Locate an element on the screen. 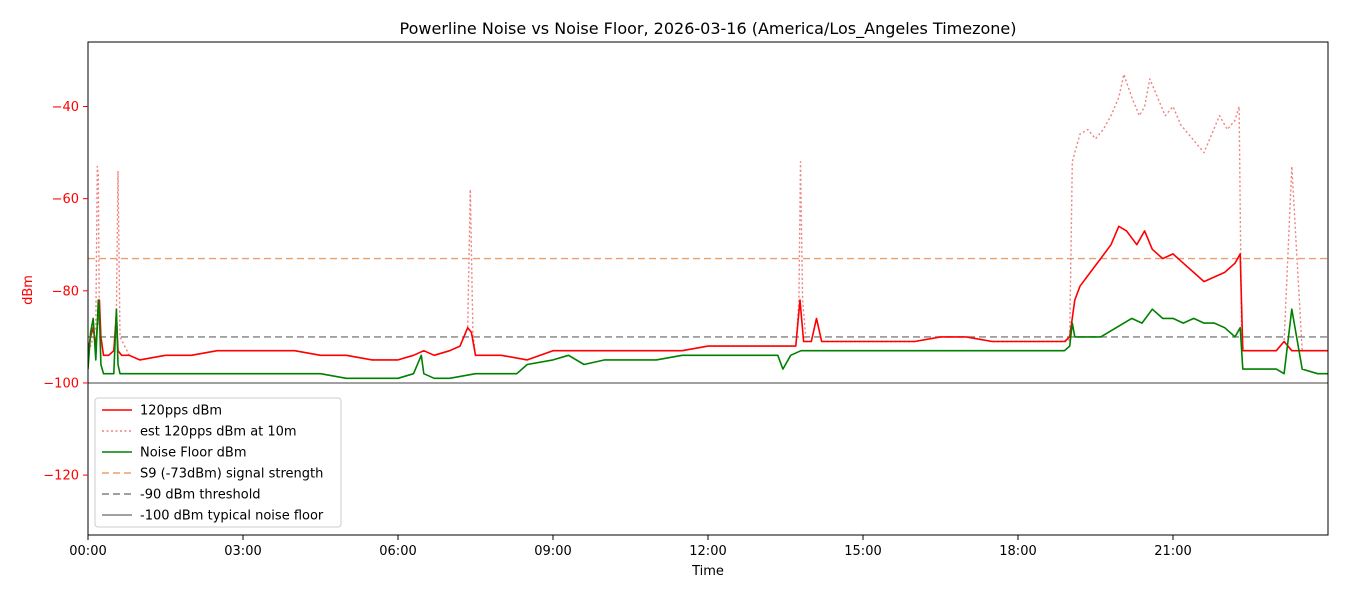 The height and width of the screenshot is (598, 1347). y-tick-label: −40 is located at coordinates (65, 107).